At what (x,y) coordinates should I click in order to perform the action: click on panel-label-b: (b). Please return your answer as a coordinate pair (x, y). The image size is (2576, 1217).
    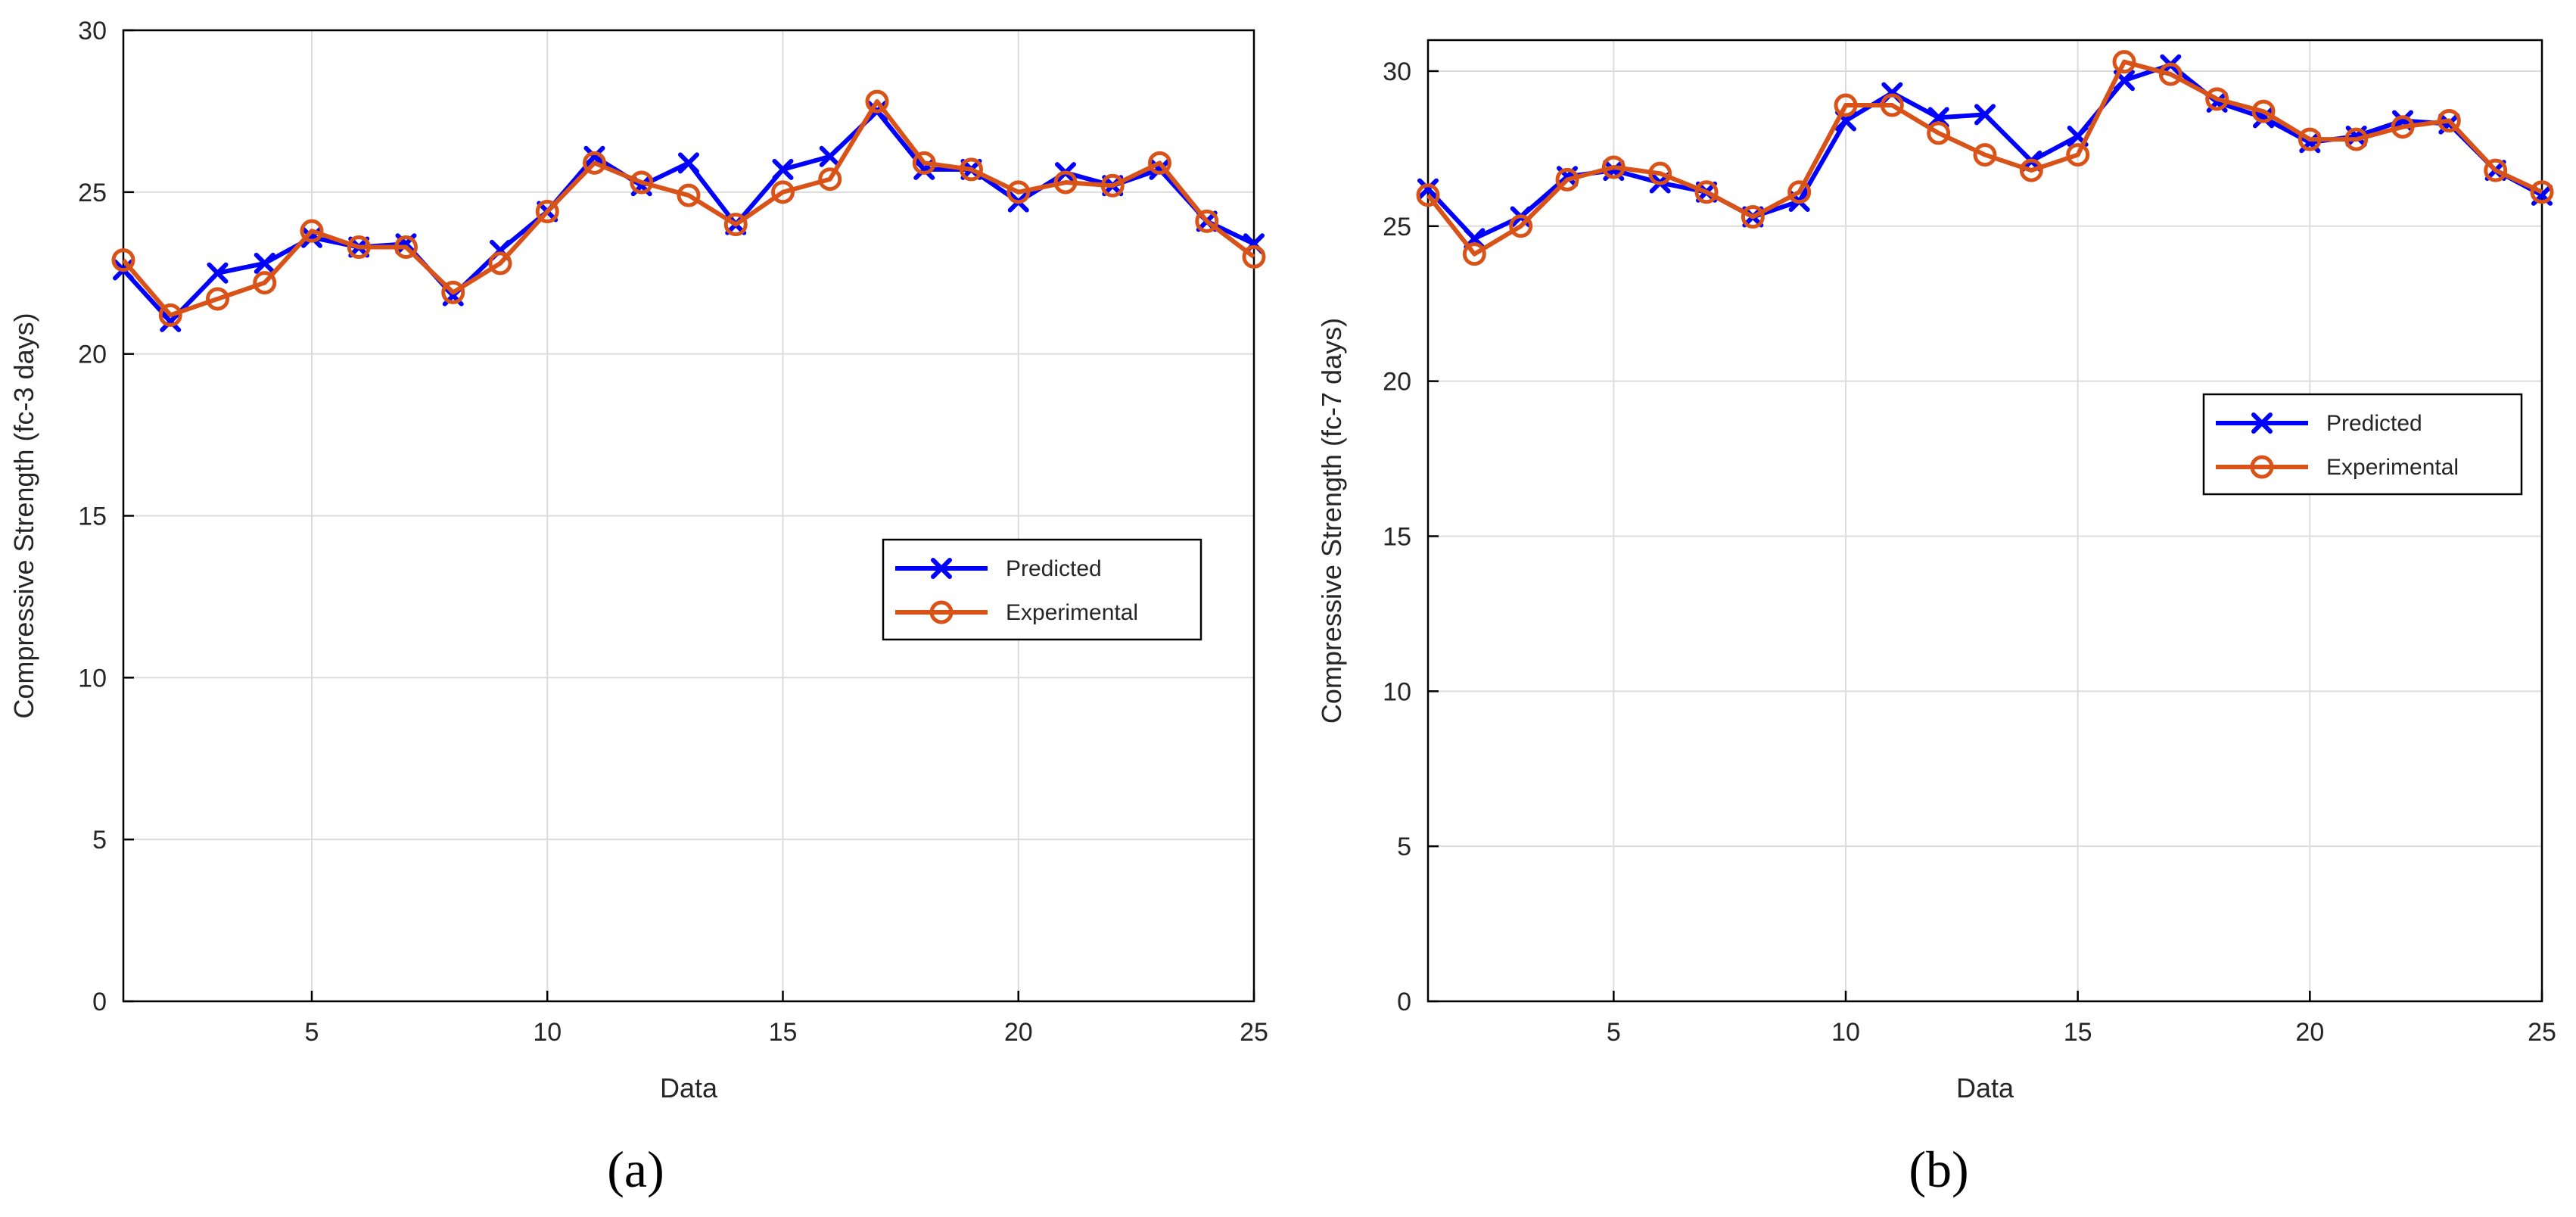
    Looking at the image, I should click on (1939, 1169).